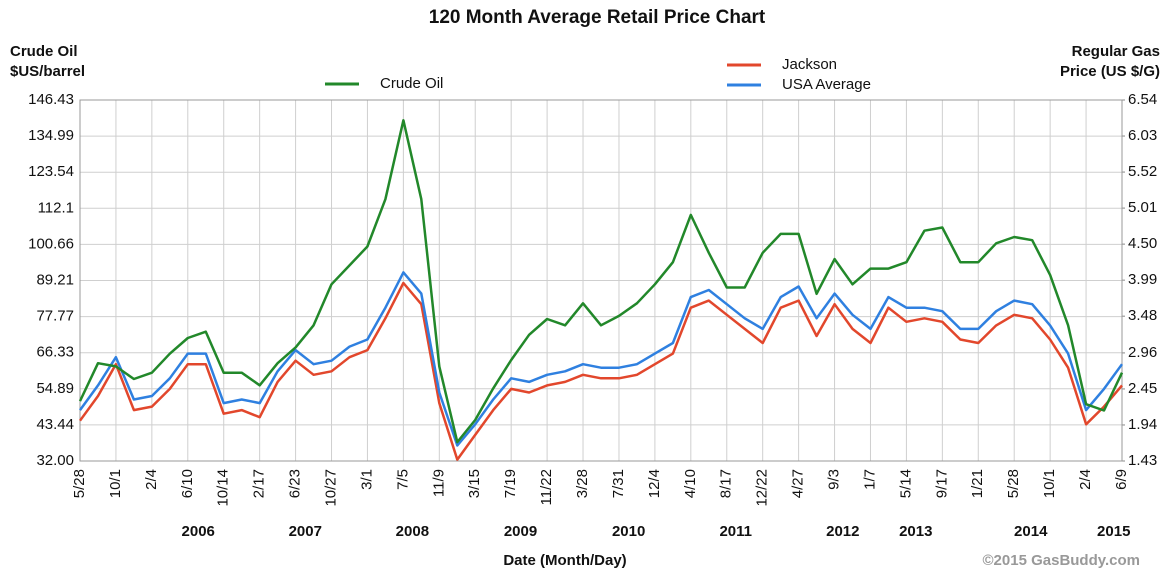  What do you see at coordinates (305, 531) in the screenshot?
I see `year-label: 2007` at bounding box center [305, 531].